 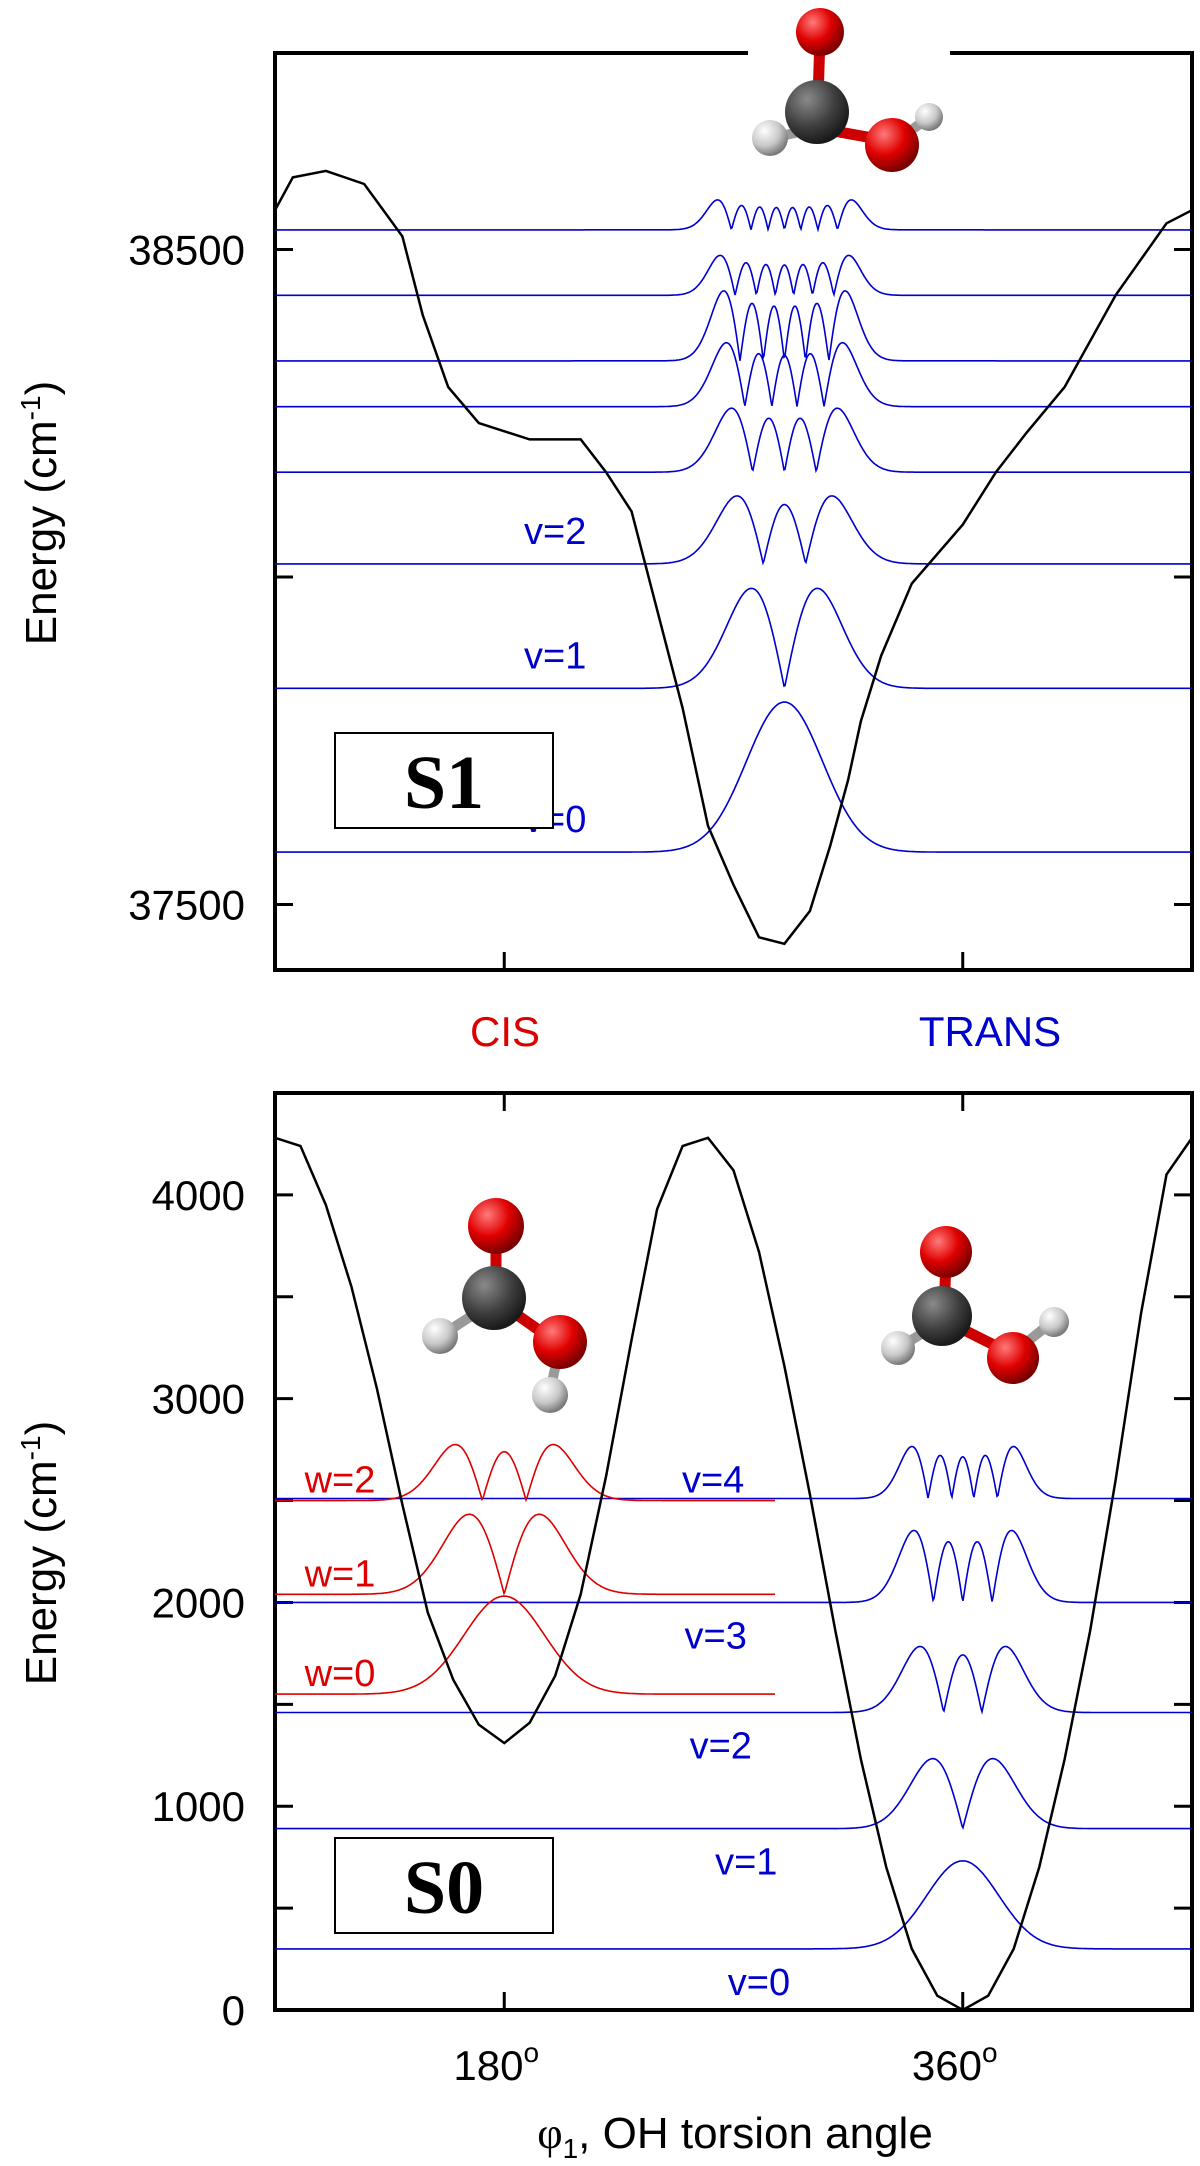 I want to click on s1-label-box, so click(x=444, y=780).